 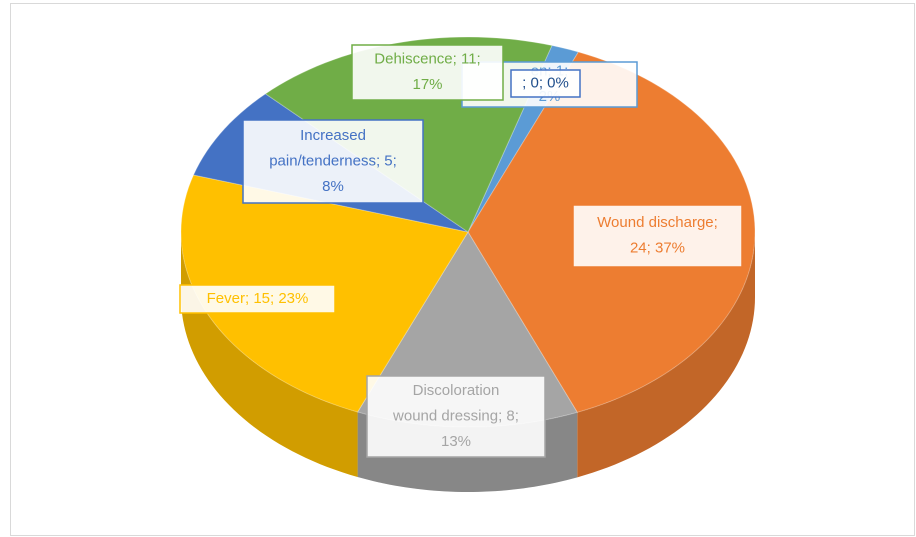 I want to click on label-text: ; 0; 0%, so click(x=545, y=82).